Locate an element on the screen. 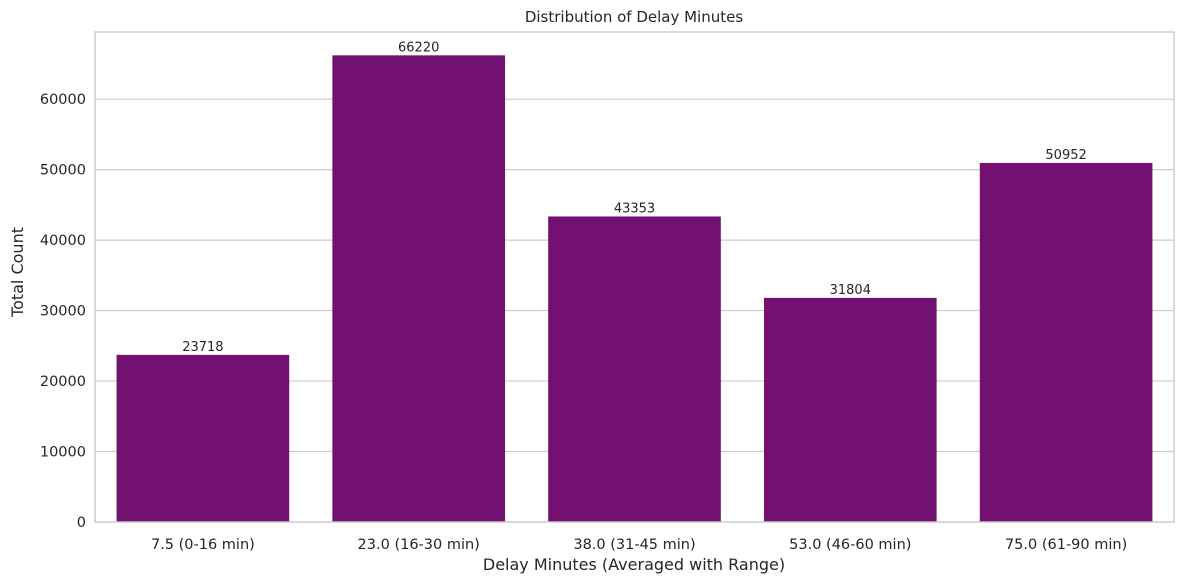 The width and height of the screenshot is (1184, 584). x-tick-label: 75.0 (61-90 min) is located at coordinates (1066, 545).